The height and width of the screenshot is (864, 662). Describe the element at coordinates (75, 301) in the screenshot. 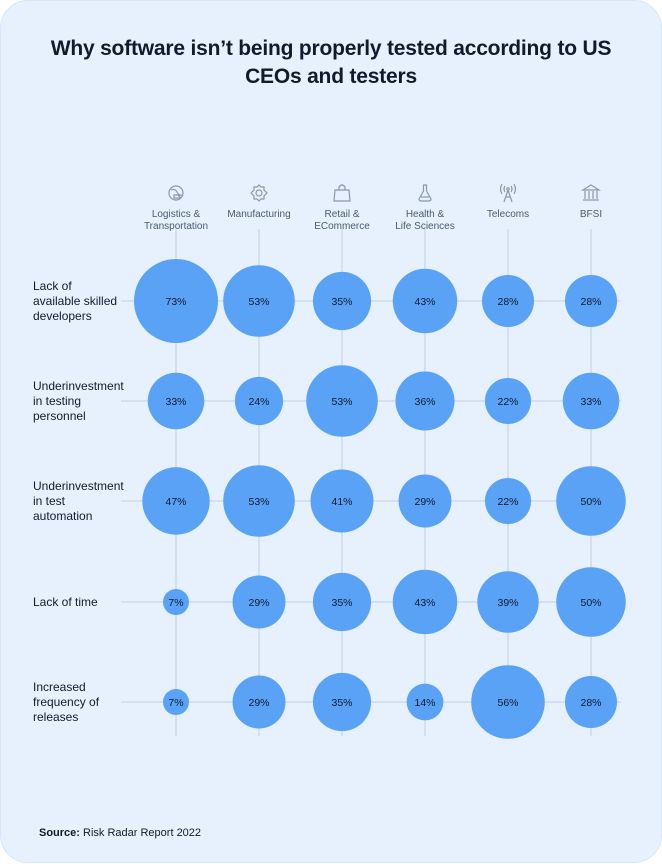

I see `row-label-line: available skilled` at that location.